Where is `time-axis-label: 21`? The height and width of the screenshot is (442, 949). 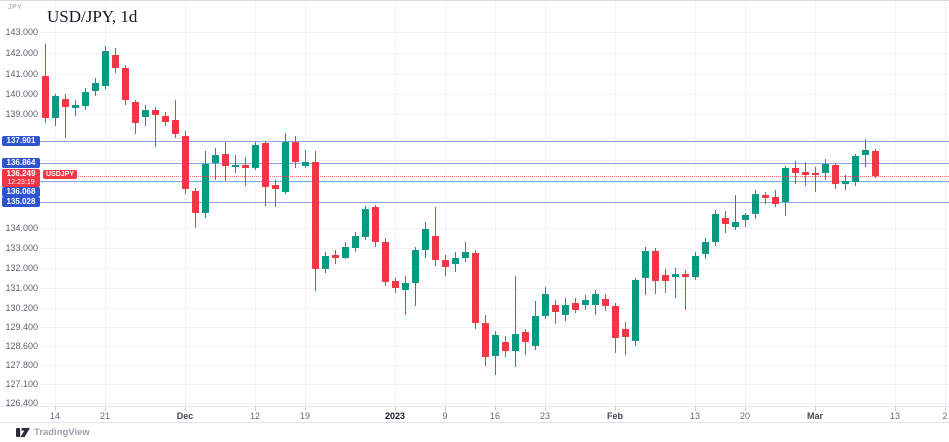 time-axis-label: 21 is located at coordinates (105, 416).